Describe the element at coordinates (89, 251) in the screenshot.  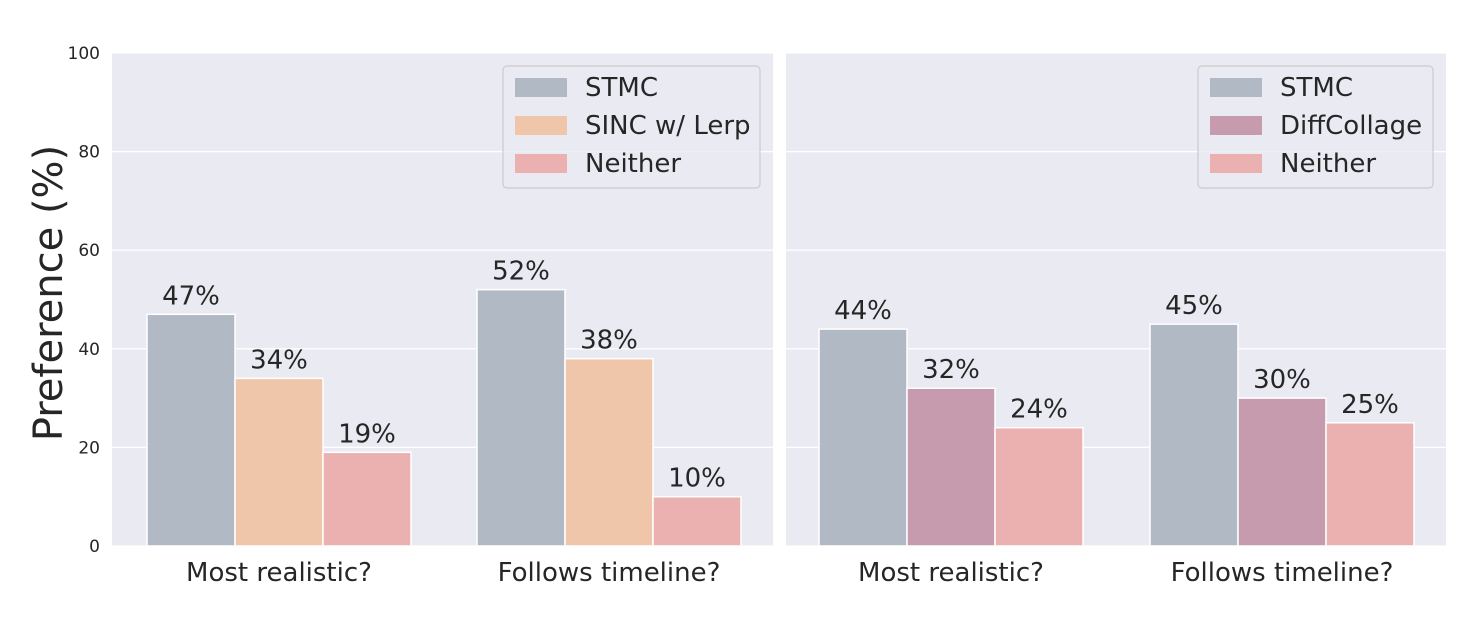
I see `panel1-ytick-label-60: 60` at that location.